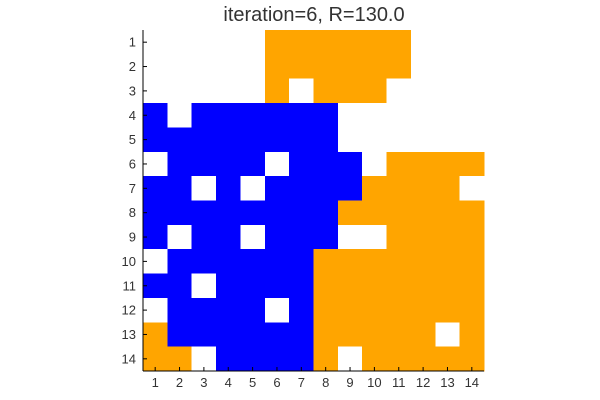 Image resolution: width=600 pixels, height=400 pixels. What do you see at coordinates (132, 139) in the screenshot?
I see `y-tick-label: 5` at bounding box center [132, 139].